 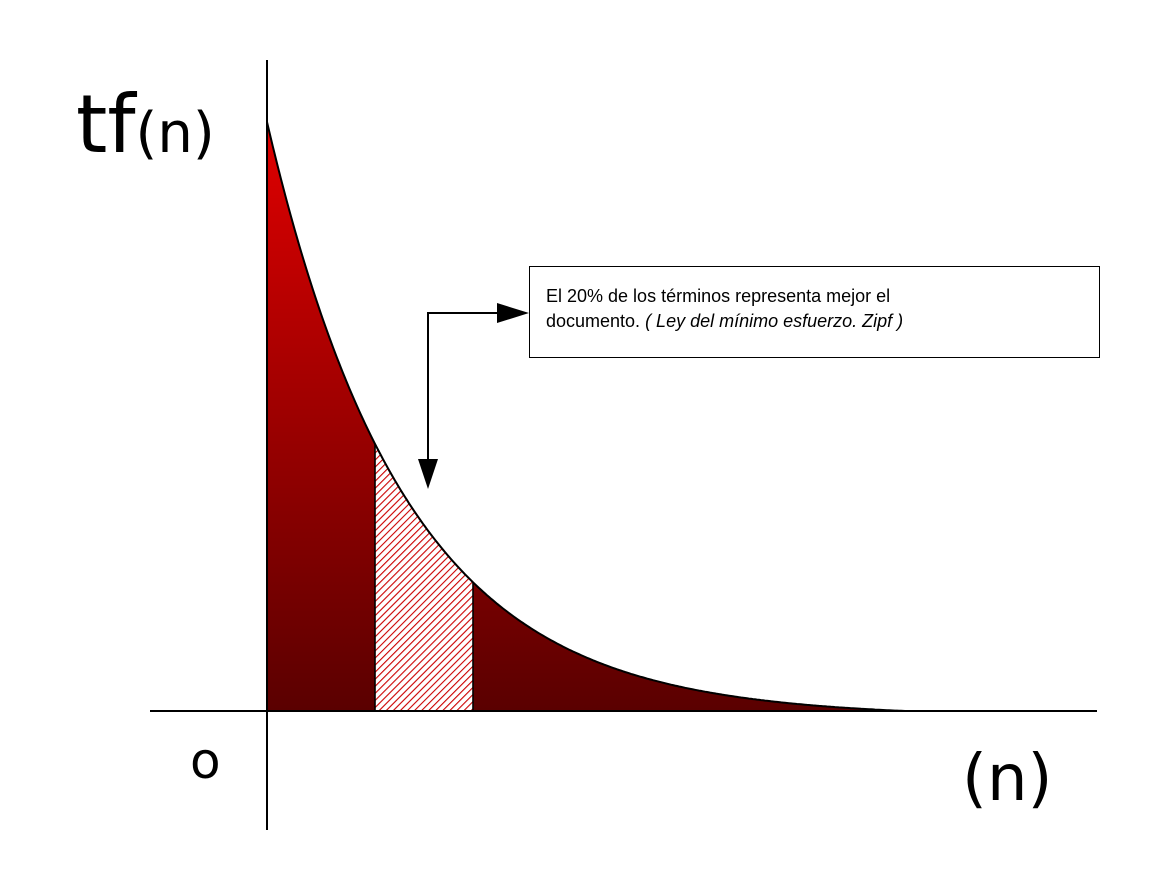 What do you see at coordinates (774, 321) in the screenshot?
I see `callout-line-2-italic: ( Ley del mínimo esfuerzo. Zipf )` at bounding box center [774, 321].